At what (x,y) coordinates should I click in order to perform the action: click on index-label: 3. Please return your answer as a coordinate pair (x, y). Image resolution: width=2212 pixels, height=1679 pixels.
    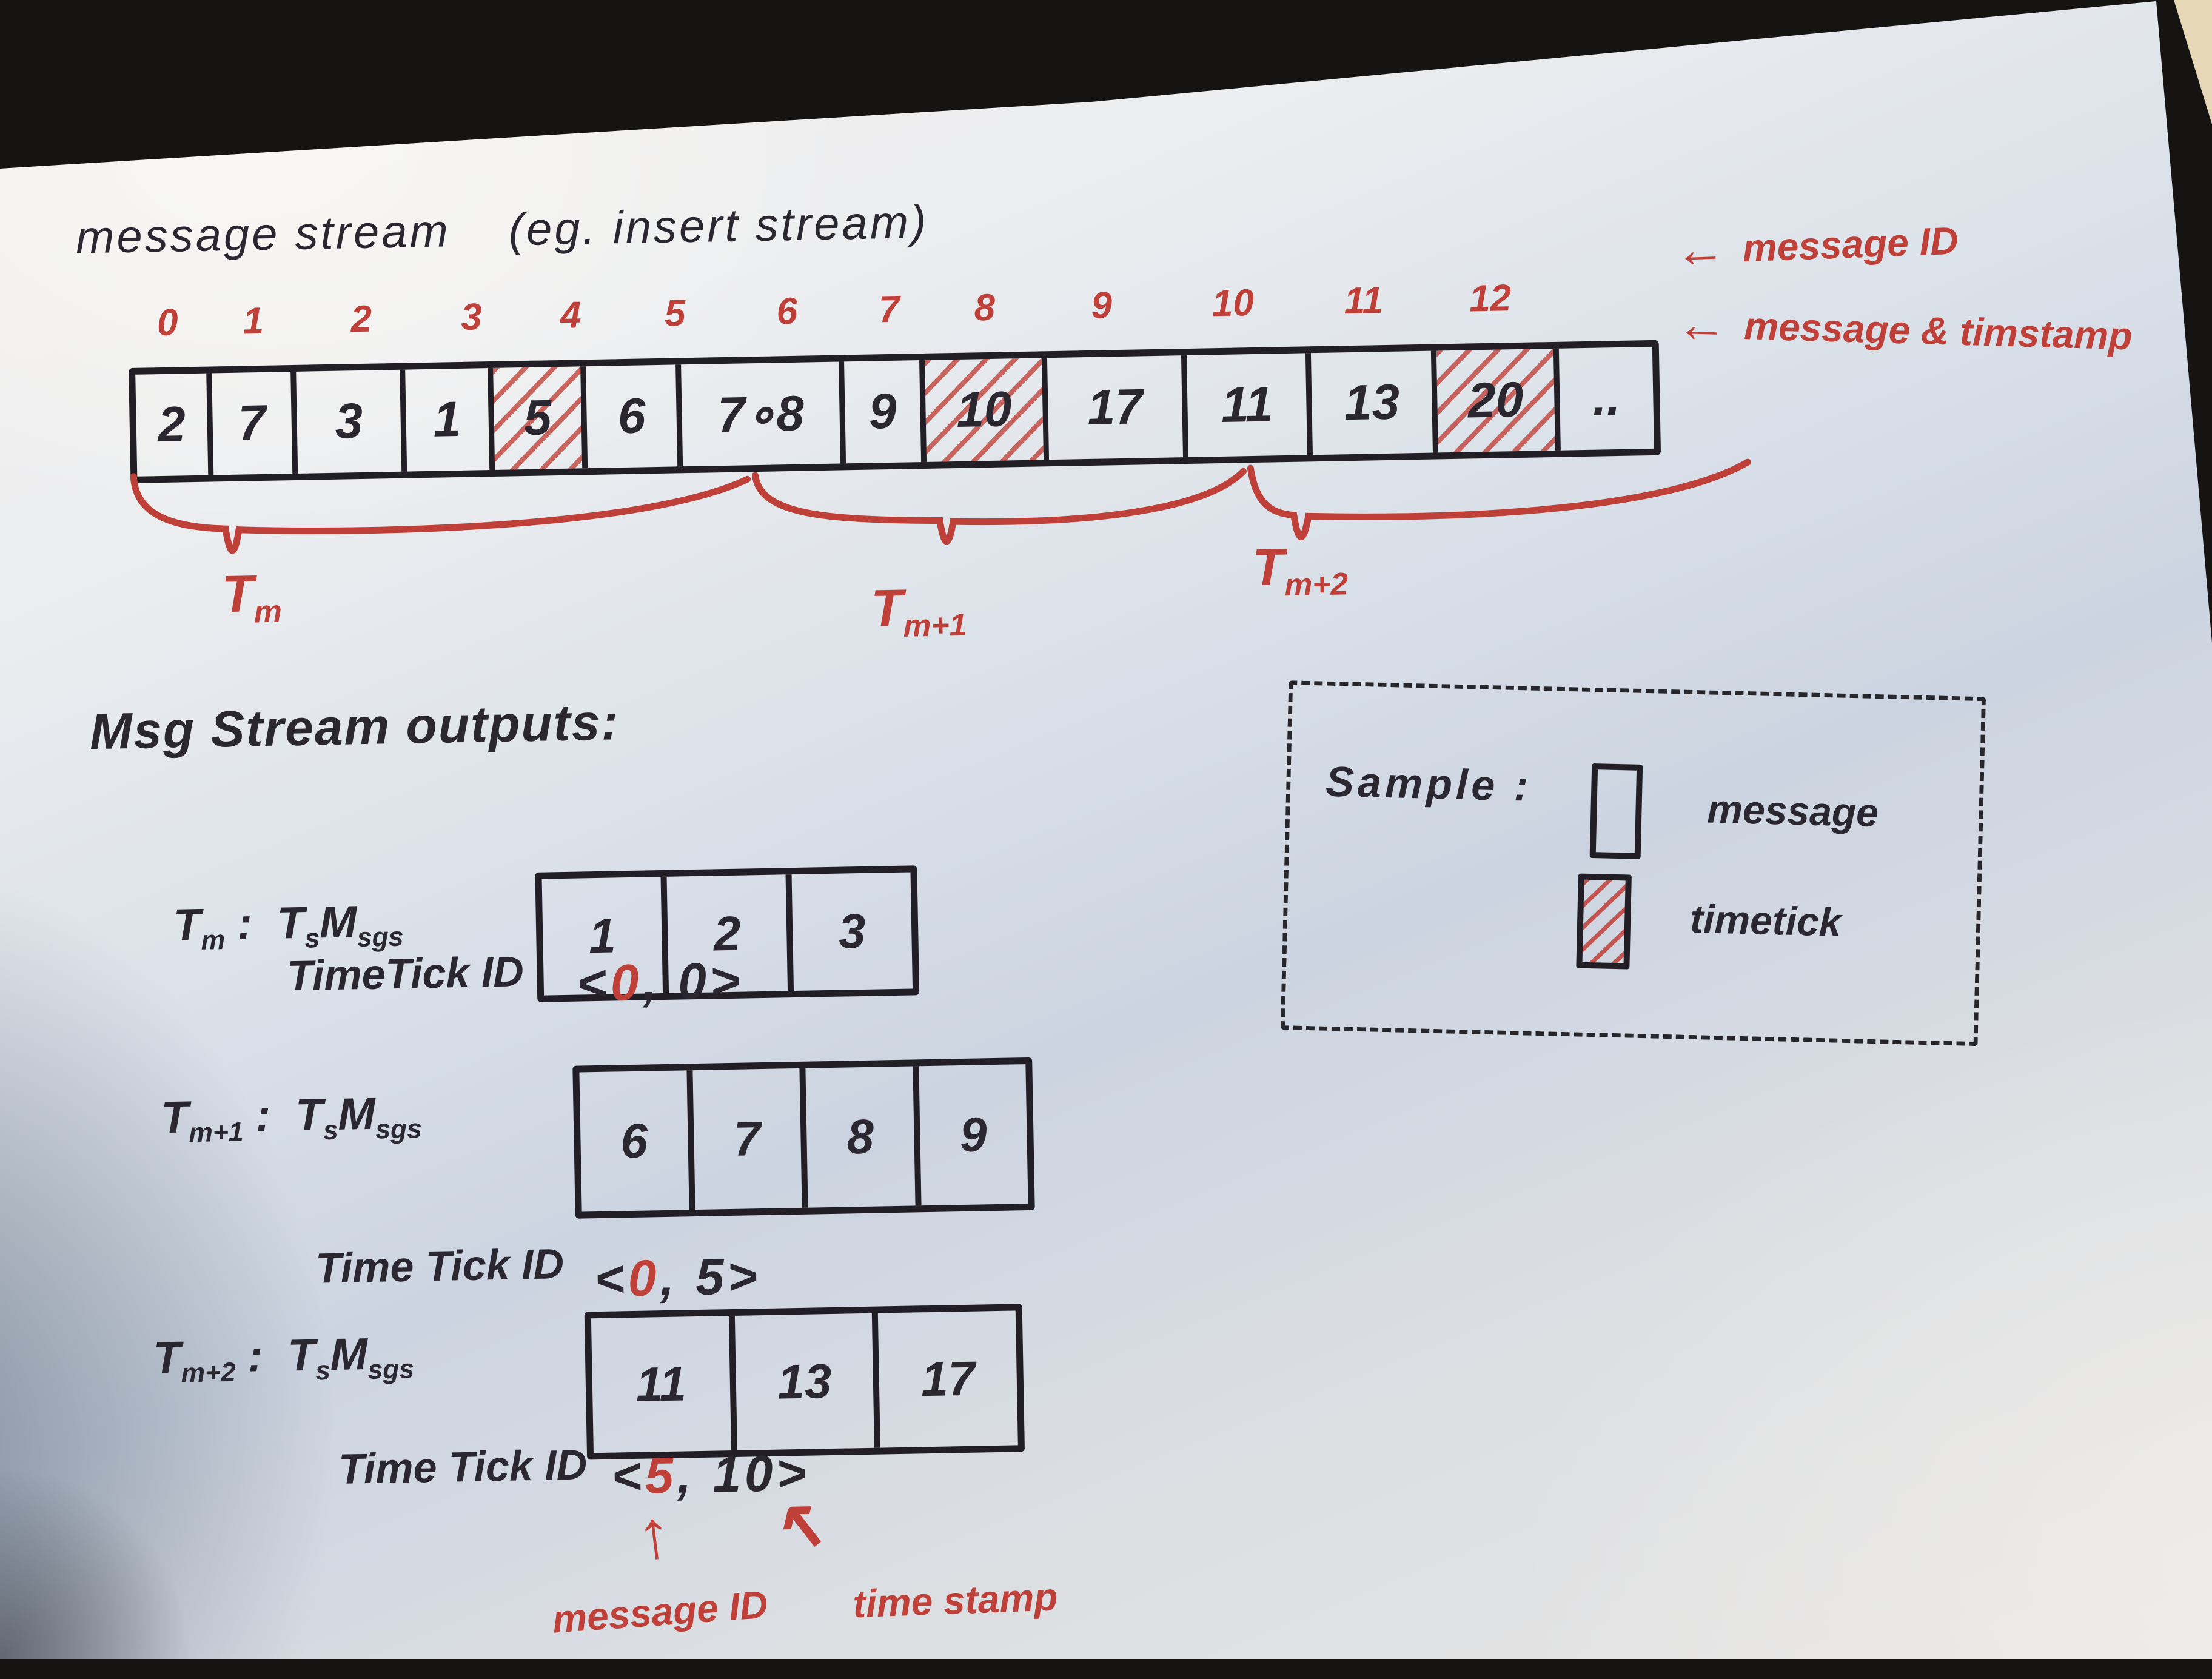
    Looking at the image, I should click on (471, 317).